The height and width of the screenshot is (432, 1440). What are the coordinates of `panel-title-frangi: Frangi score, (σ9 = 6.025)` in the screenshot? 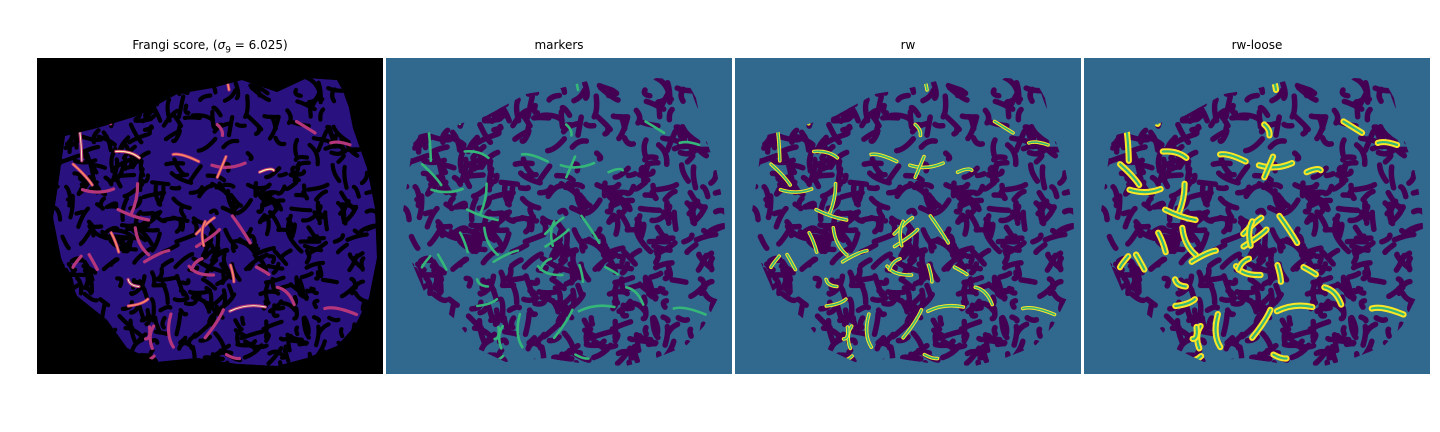 It's located at (210, 47).